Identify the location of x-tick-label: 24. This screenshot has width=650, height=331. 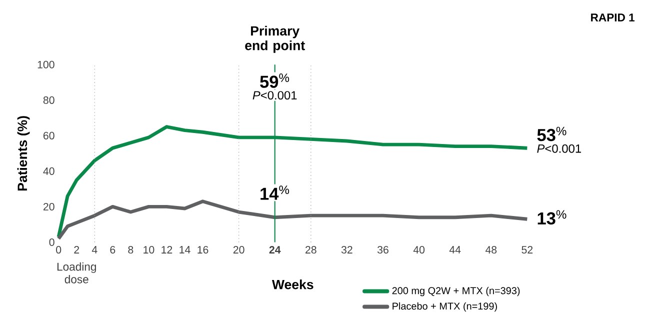
(275, 250).